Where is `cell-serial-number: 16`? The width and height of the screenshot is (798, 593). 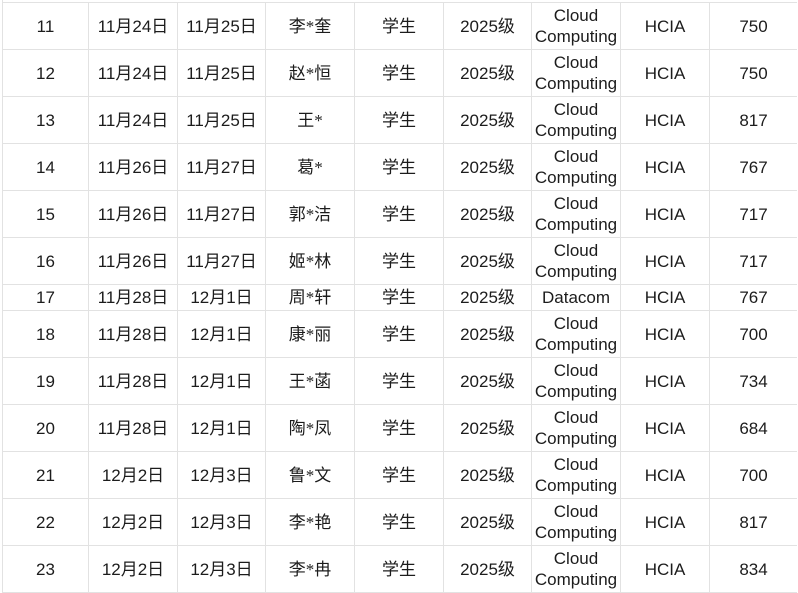 cell-serial-number: 16 is located at coordinates (46, 261).